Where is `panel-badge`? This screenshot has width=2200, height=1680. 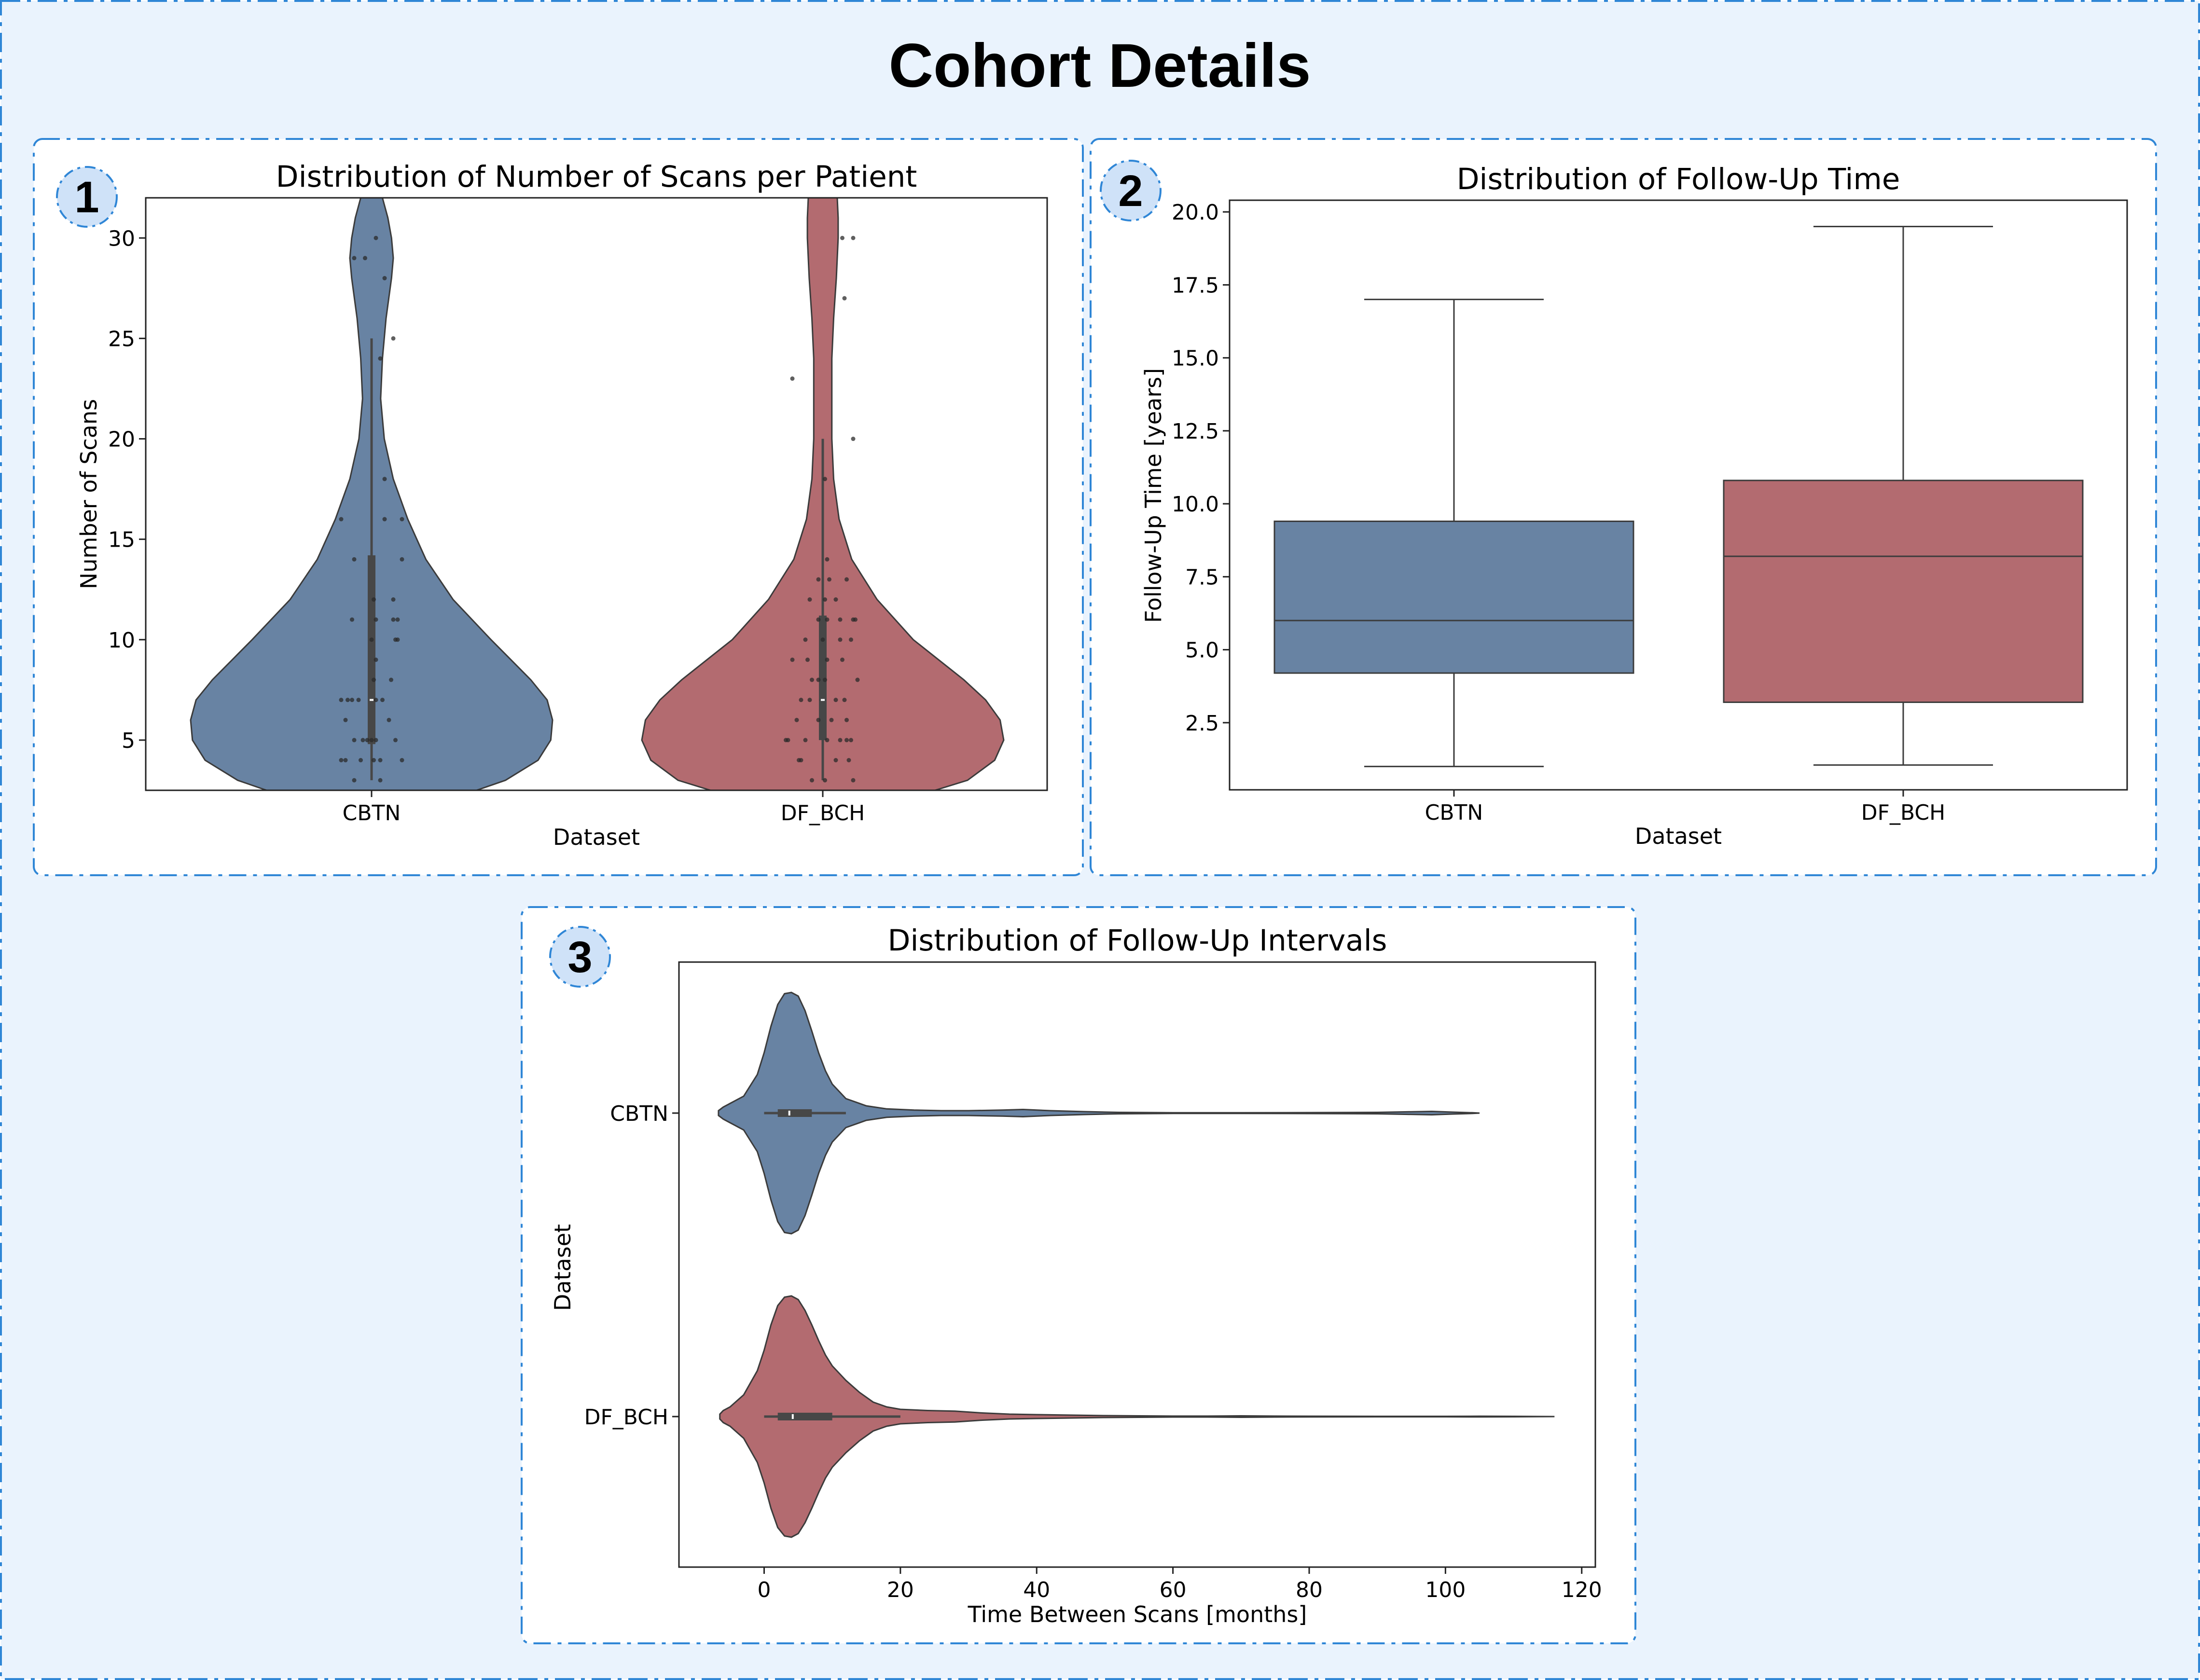 panel-badge is located at coordinates (580, 957).